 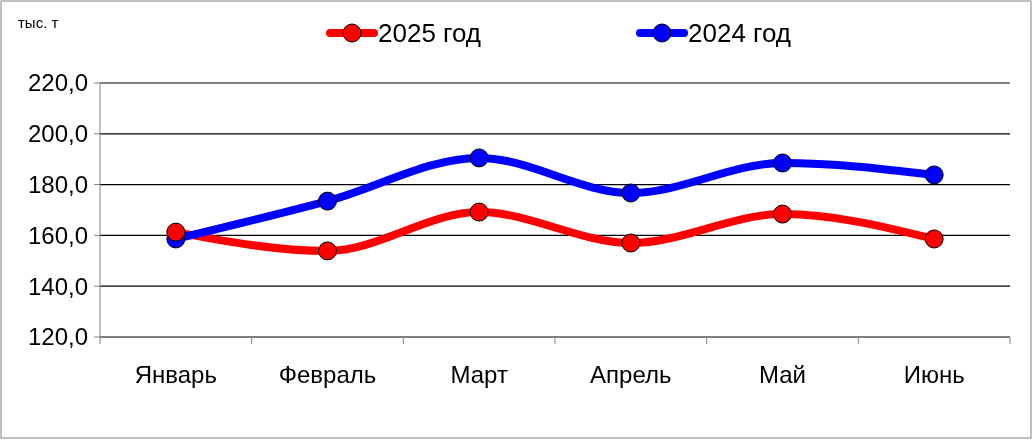 What do you see at coordinates (57, 286) in the screenshot?
I see `y-tick-label: 140,0` at bounding box center [57, 286].